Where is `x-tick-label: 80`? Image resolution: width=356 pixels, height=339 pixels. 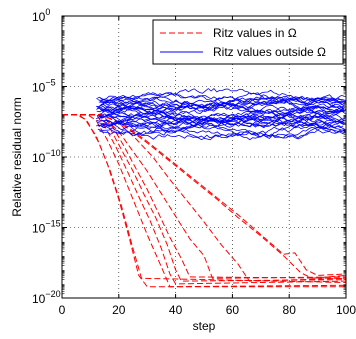 x-tick-label: 80 is located at coordinates (290, 310).